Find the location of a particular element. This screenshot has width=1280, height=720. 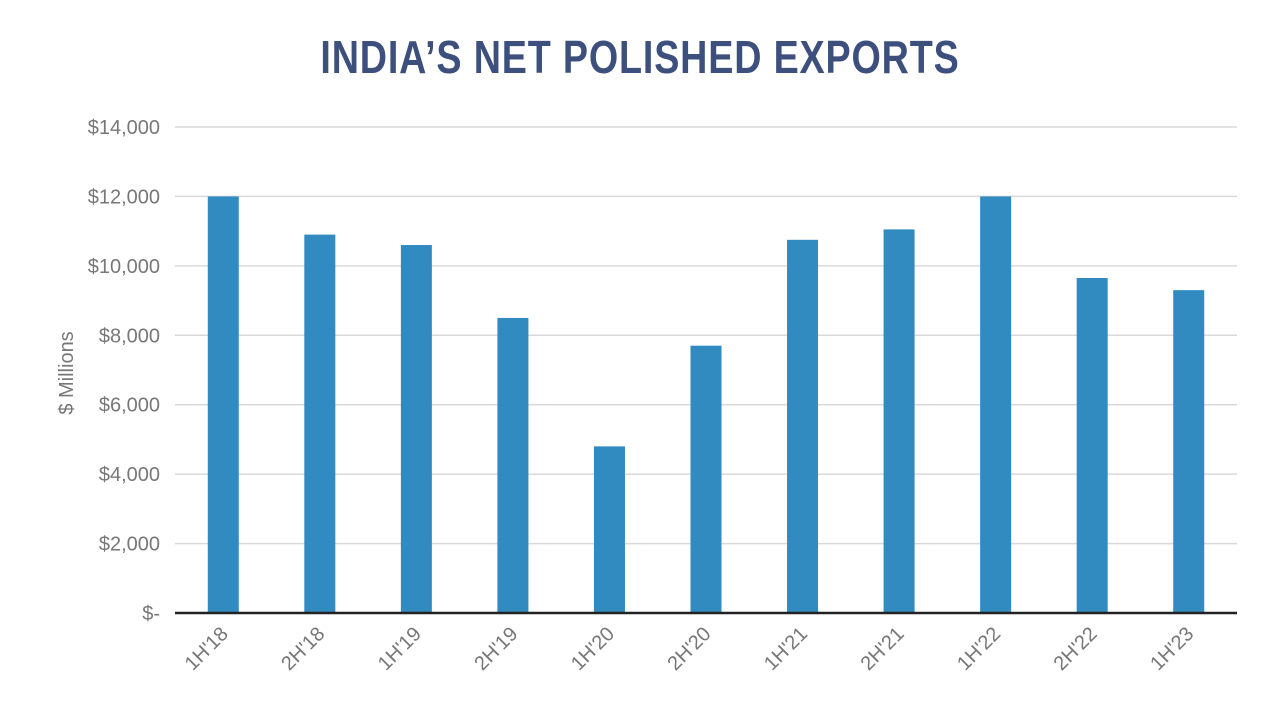

y-tick-label: $- is located at coordinates (151, 614).